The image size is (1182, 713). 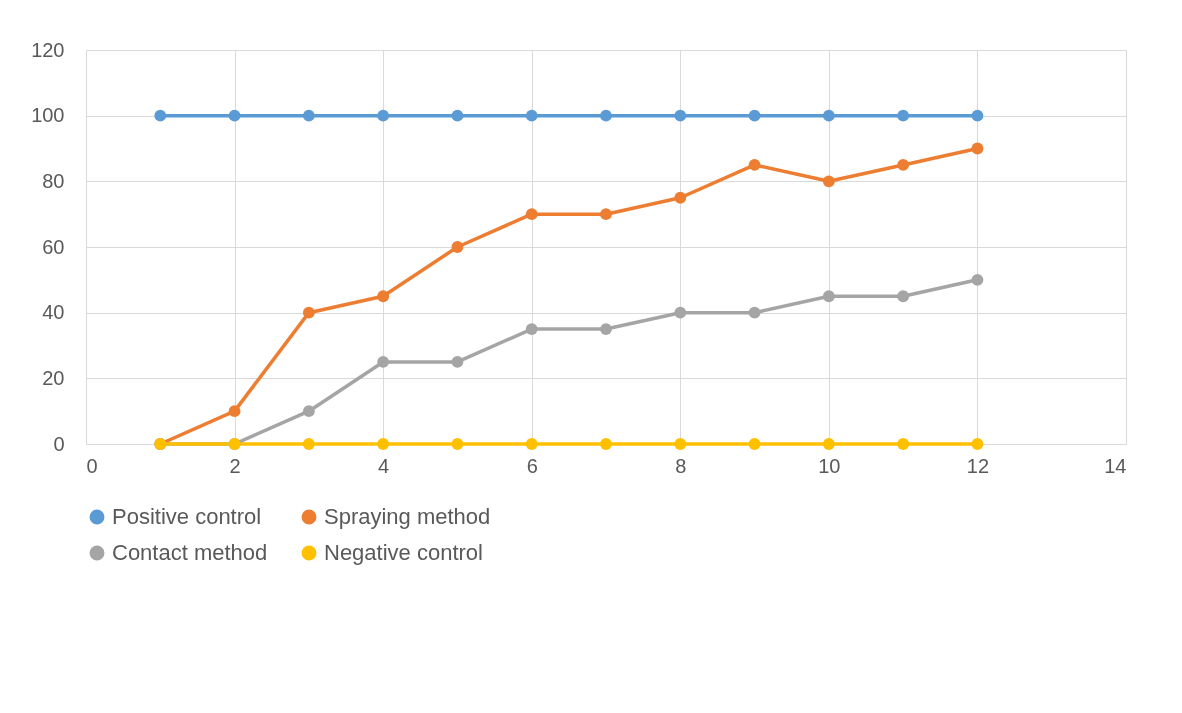 I want to click on x-tick-label: 6, so click(x=532, y=465).